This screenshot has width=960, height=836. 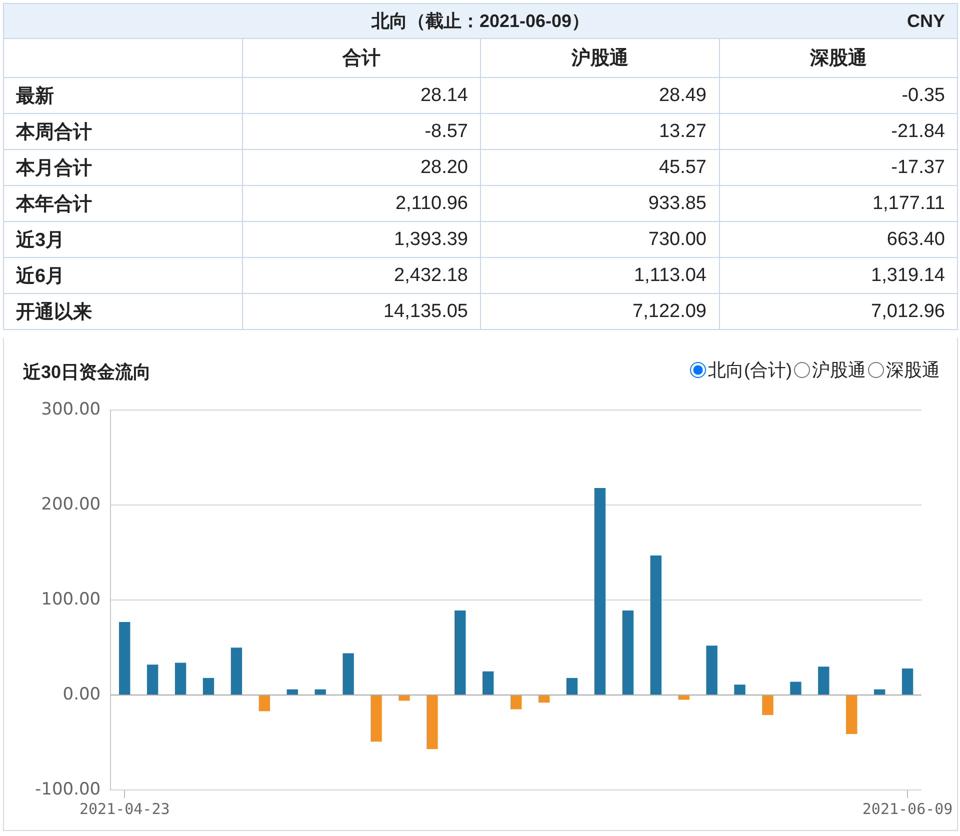 I want to click on data-label: 13.27, so click(x=599, y=132).